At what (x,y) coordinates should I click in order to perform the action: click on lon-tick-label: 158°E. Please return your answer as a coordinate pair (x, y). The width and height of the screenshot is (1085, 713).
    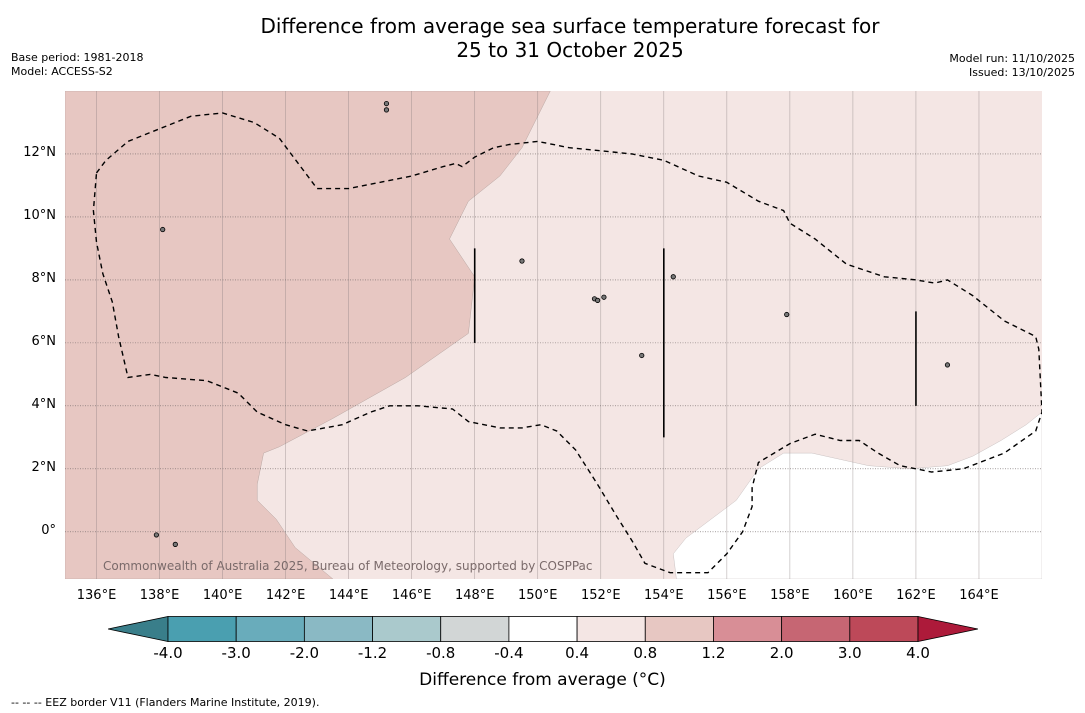
    Looking at the image, I should click on (790, 595).